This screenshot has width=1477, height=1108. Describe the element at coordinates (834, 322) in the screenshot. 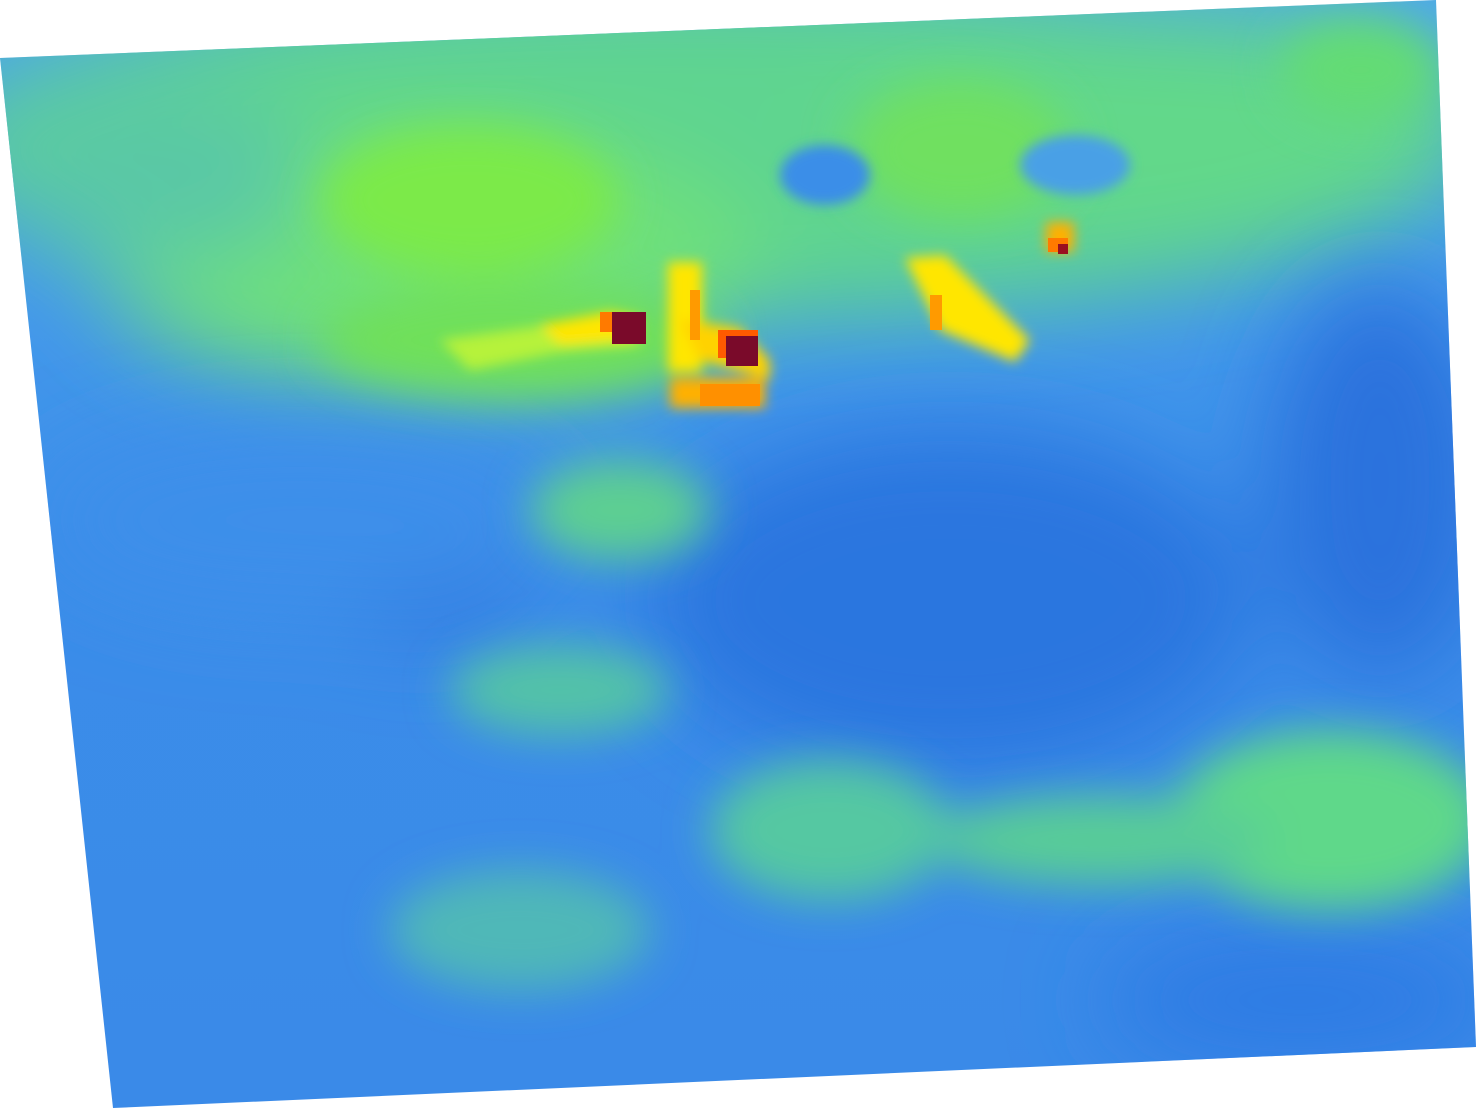

I see `peak-value-cores` at that location.